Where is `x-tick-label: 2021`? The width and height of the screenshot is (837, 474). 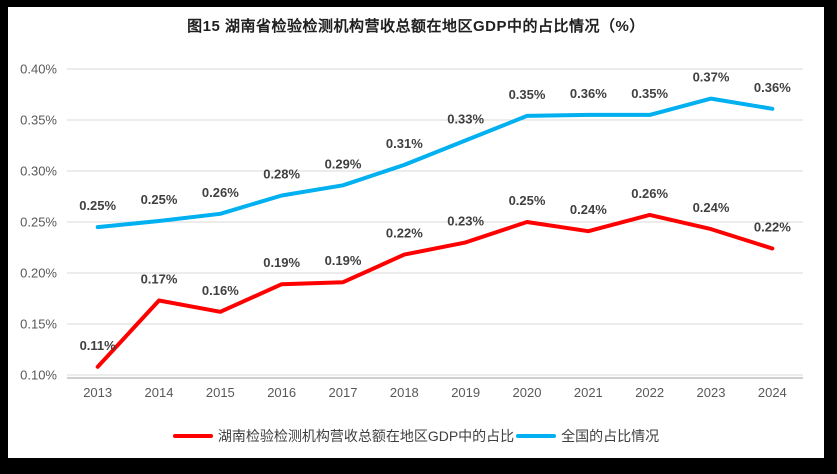 x-tick-label: 2021 is located at coordinates (588, 392).